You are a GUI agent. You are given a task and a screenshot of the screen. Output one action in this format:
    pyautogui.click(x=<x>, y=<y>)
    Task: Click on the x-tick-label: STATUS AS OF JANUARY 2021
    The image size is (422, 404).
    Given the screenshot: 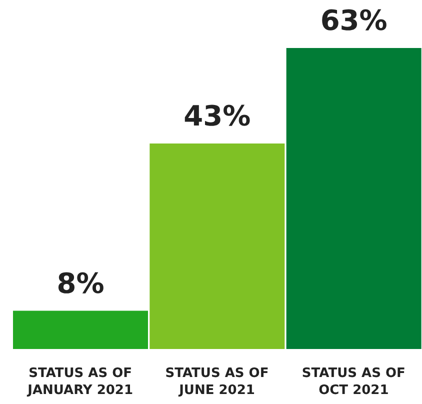 What is the action you would take?
    pyautogui.click(x=80, y=382)
    